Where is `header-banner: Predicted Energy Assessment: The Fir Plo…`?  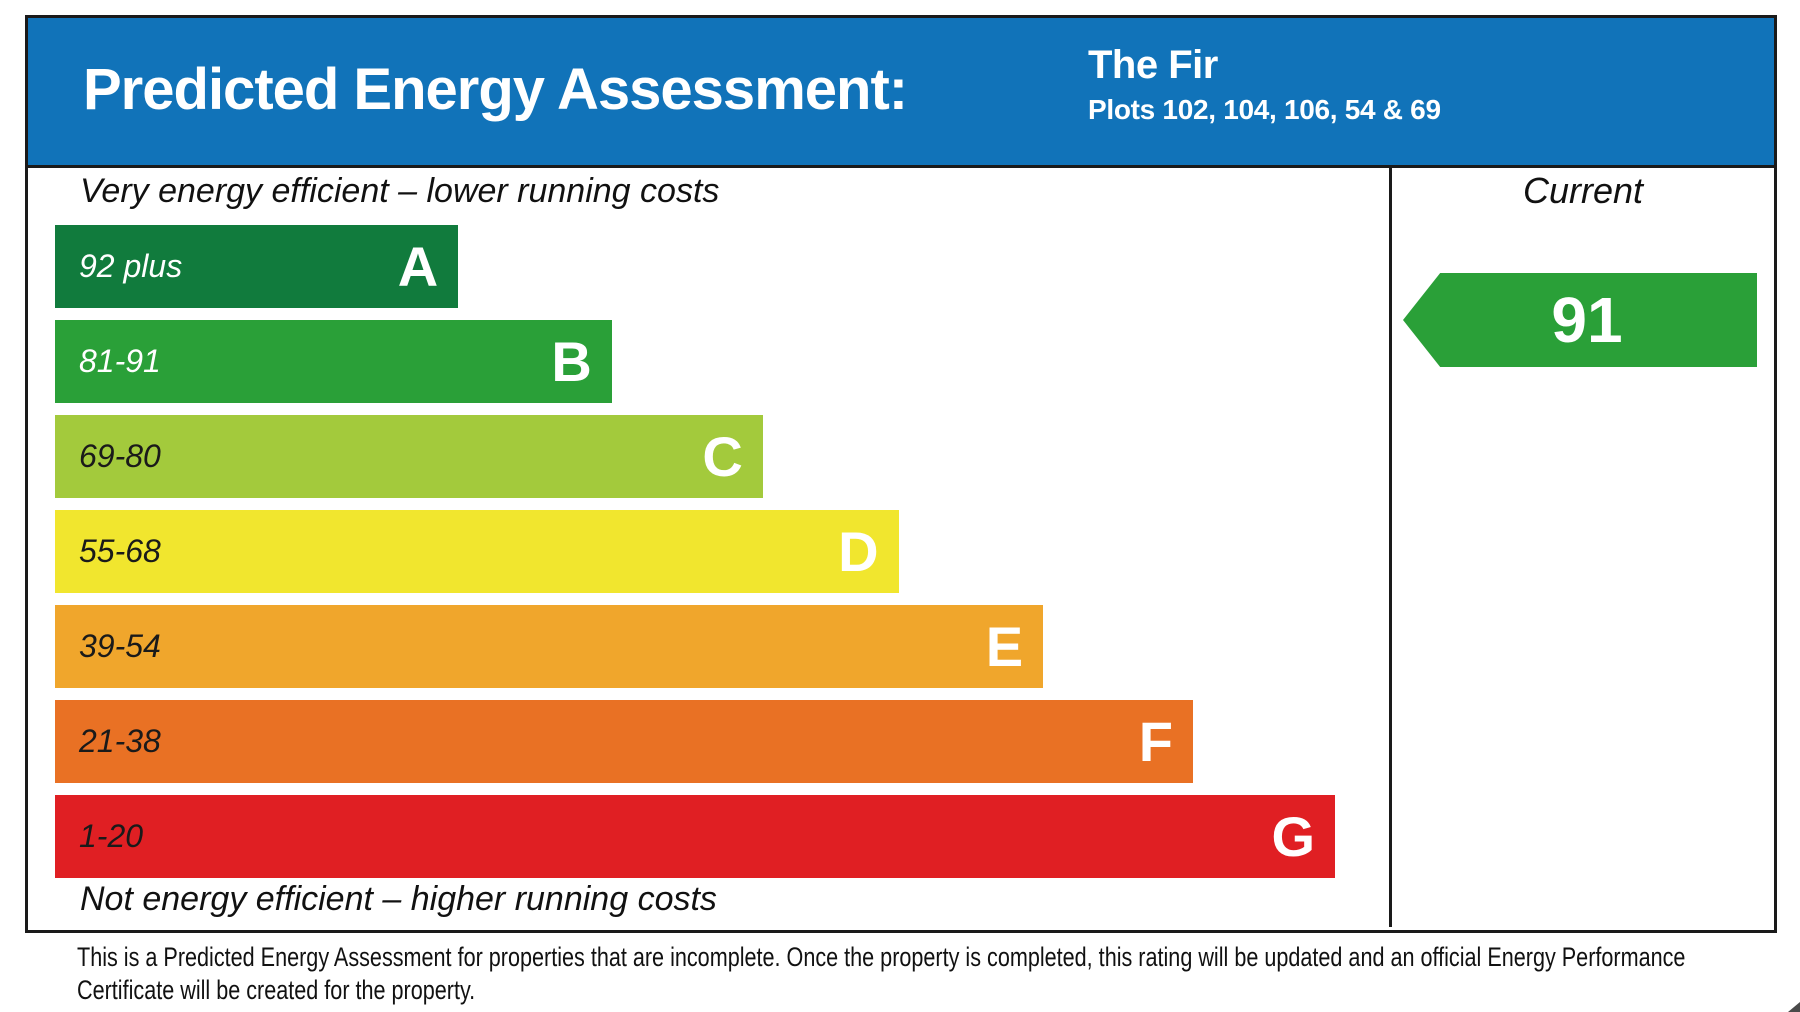 header-banner: Predicted Energy Assessment: The Fir Plo… is located at coordinates (901, 93).